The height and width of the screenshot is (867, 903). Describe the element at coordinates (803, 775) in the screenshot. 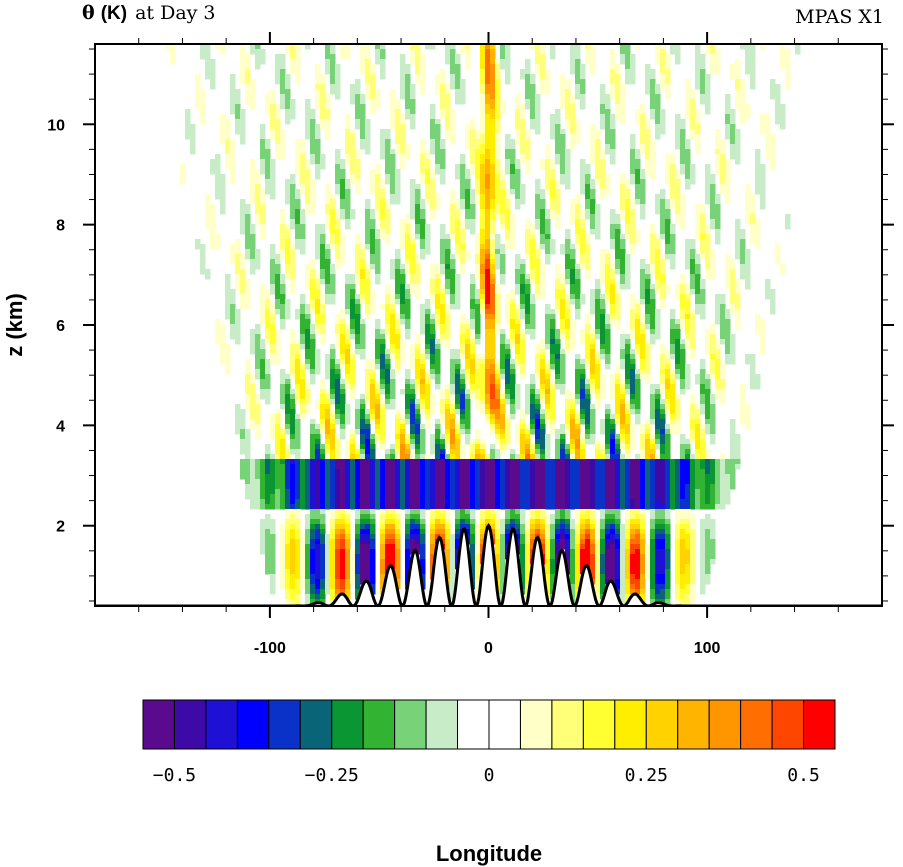

I see `colorbar-tick-label: 0.5` at that location.